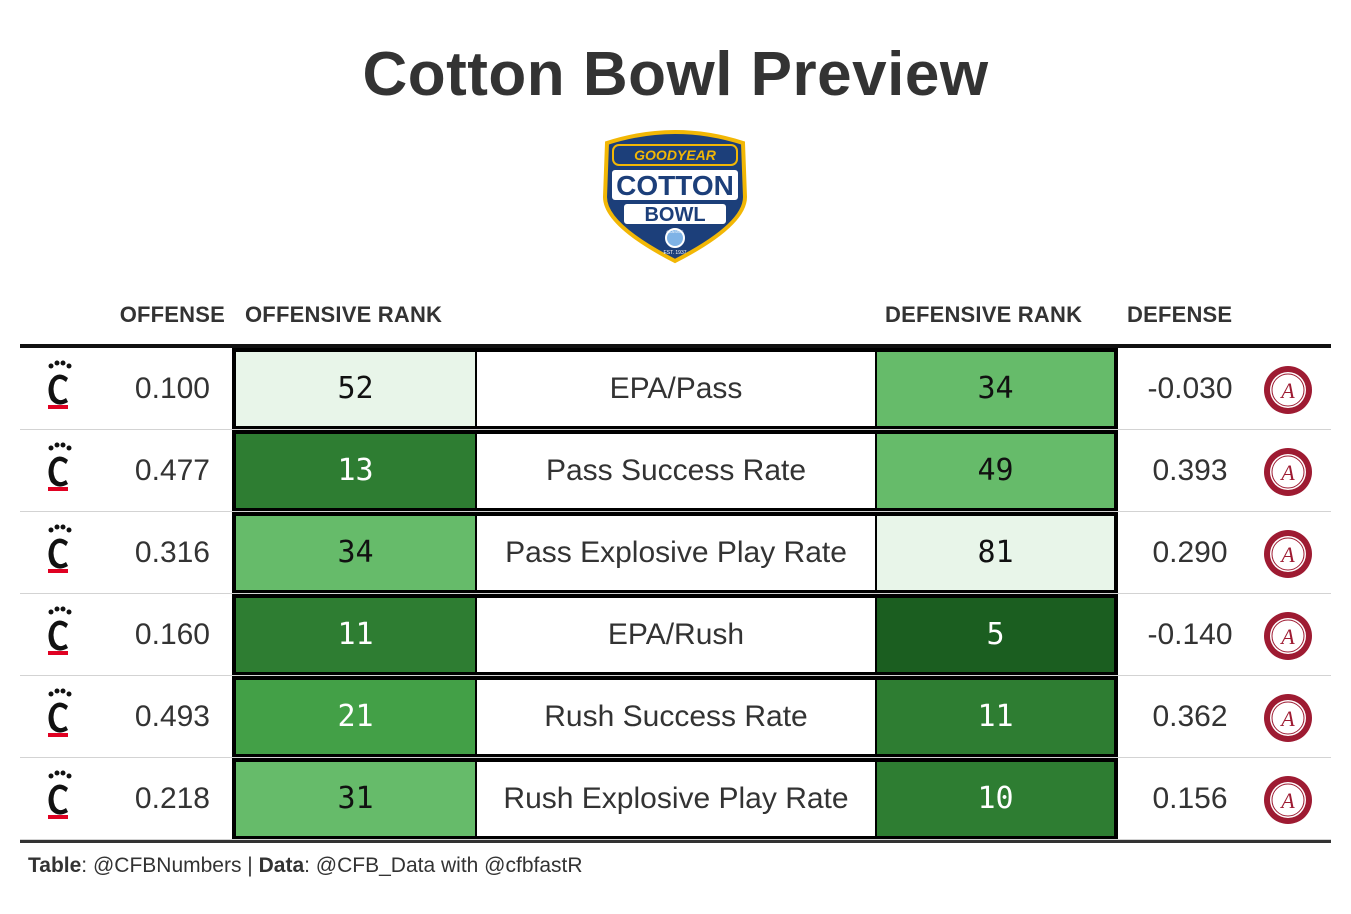  What do you see at coordinates (1190, 552) in the screenshot?
I see `defense-value: 0.290` at bounding box center [1190, 552].